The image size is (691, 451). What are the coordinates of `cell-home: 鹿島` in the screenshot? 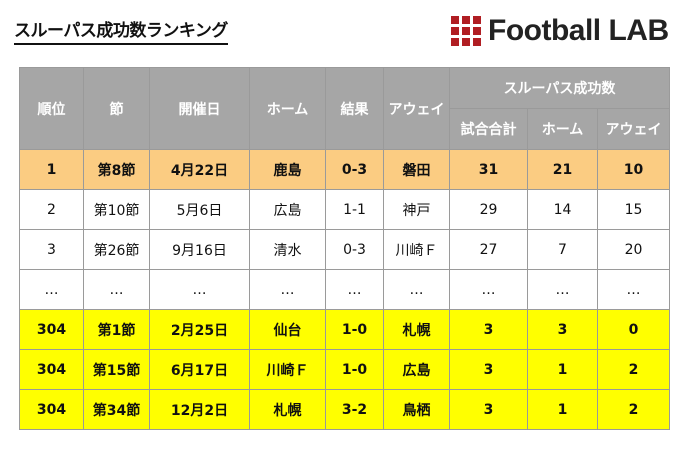 It's located at (287, 169).